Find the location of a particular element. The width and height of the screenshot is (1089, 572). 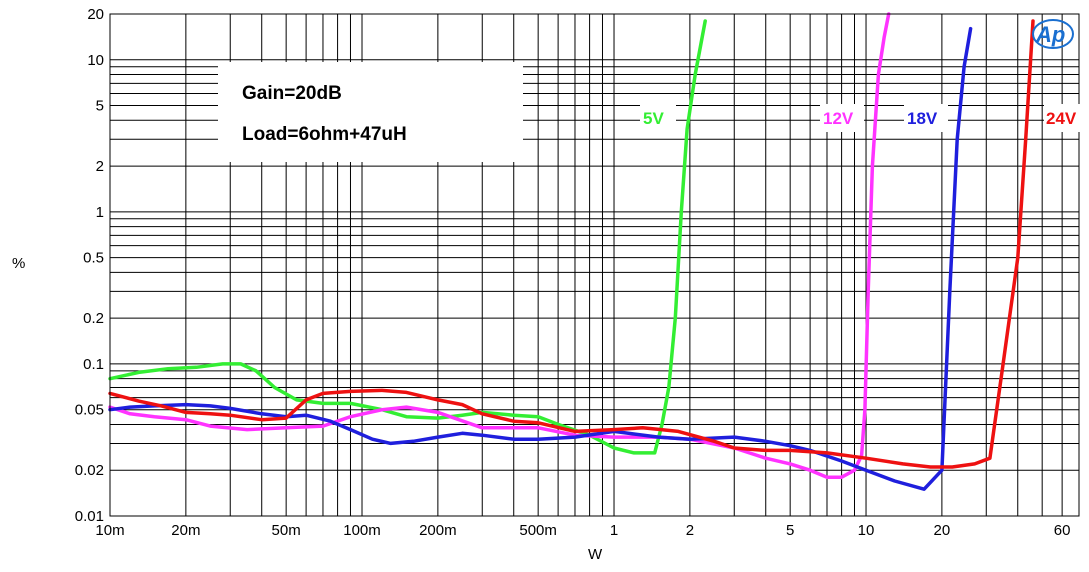

y-tick-label: 1 is located at coordinates (100, 212).